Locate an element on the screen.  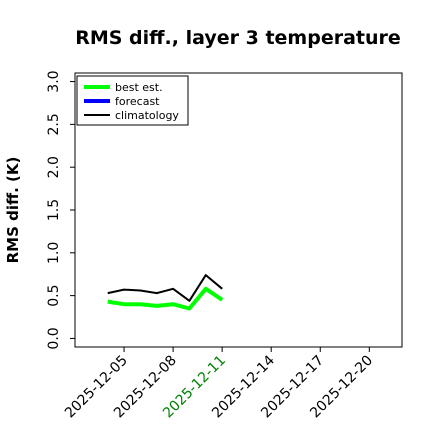
series-best-est is located at coordinates (165, 298).